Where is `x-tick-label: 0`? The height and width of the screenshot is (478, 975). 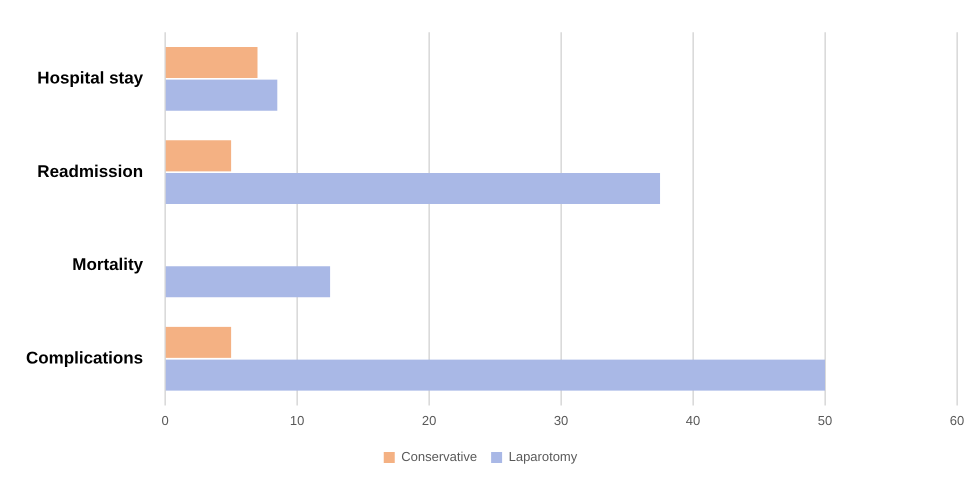
x-tick-label: 0 is located at coordinates (165, 420).